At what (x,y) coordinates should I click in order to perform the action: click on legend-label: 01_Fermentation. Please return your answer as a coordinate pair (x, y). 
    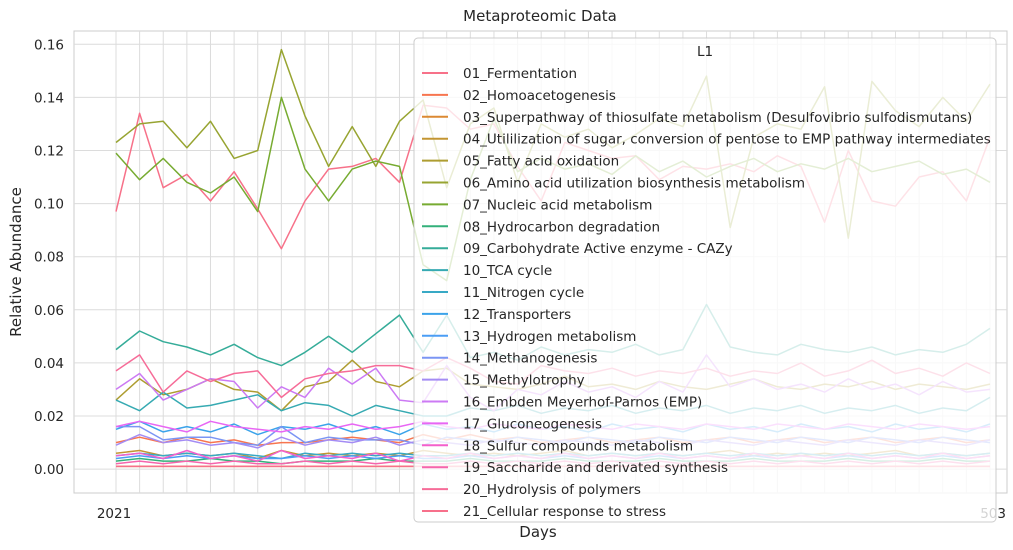
    Looking at the image, I should click on (520, 74).